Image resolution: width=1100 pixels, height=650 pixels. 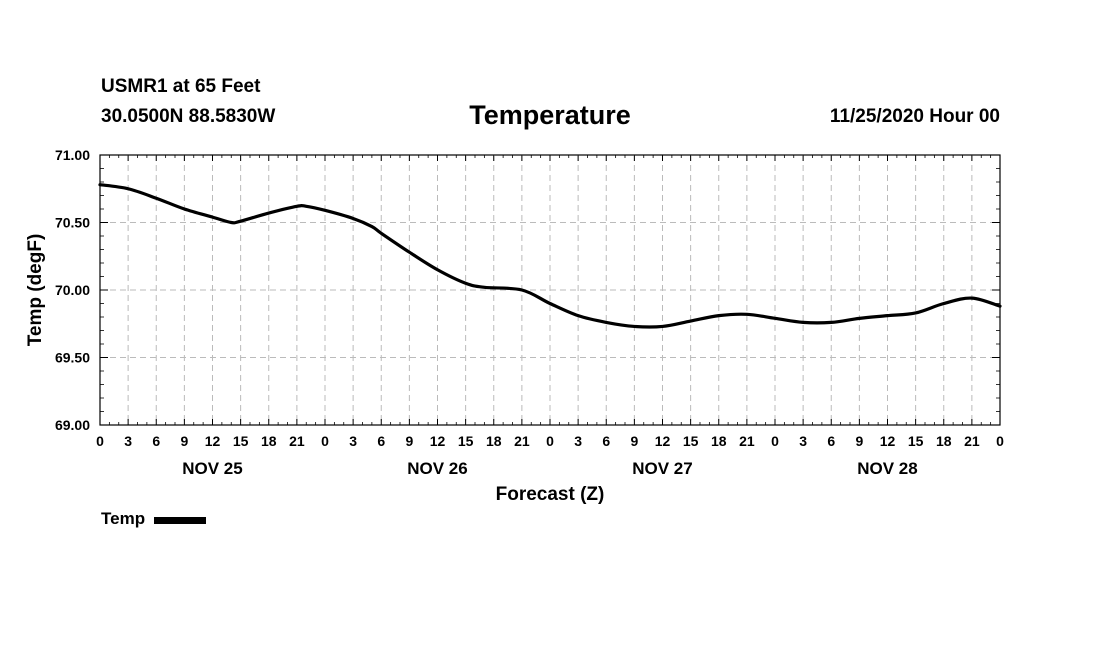 I want to click on x-day-label: NOV 28, so click(x=887, y=468).